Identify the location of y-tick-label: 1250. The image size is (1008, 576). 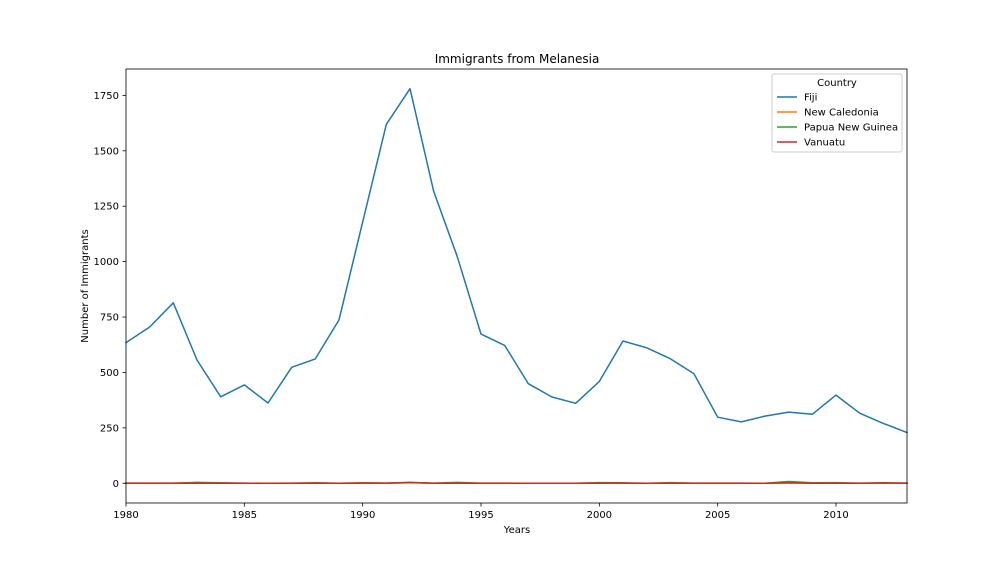
(106, 207).